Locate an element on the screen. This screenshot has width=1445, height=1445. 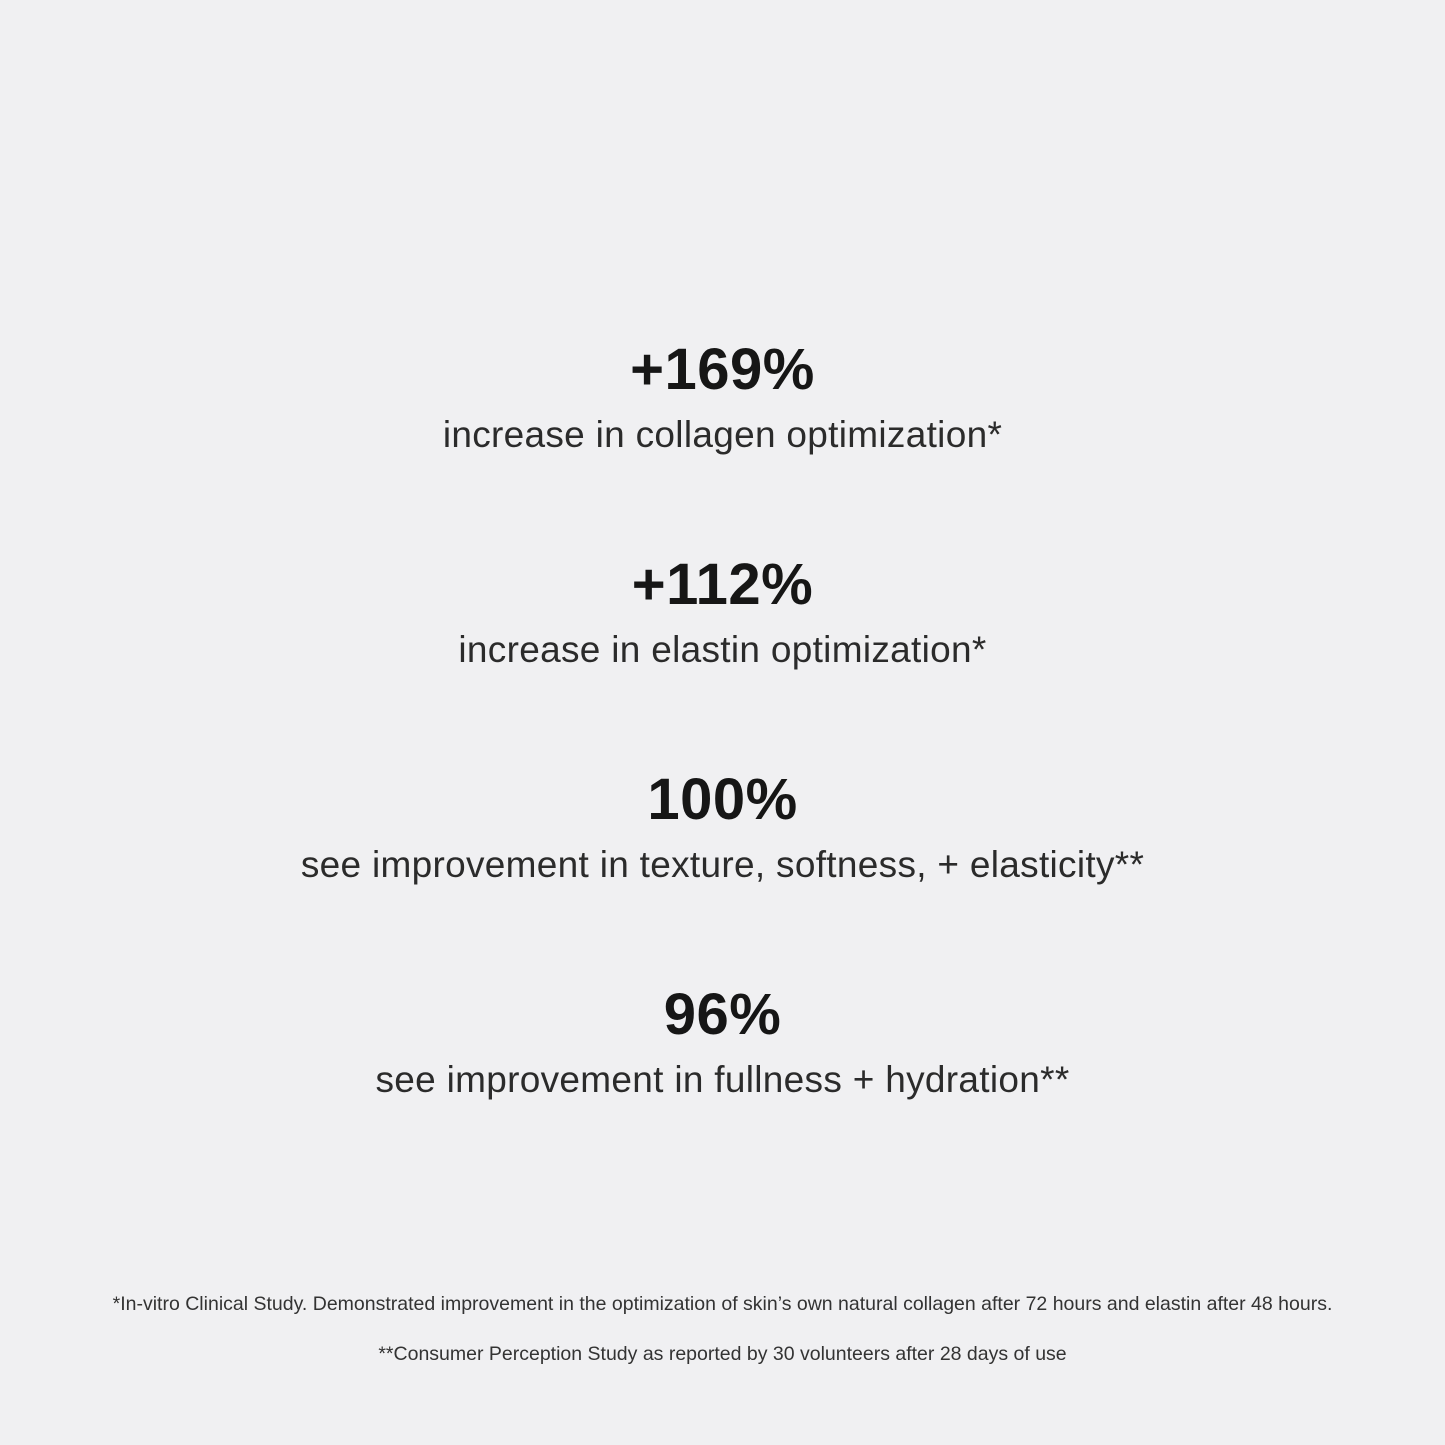
stat-value-texture: 100% is located at coordinates (722, 799).